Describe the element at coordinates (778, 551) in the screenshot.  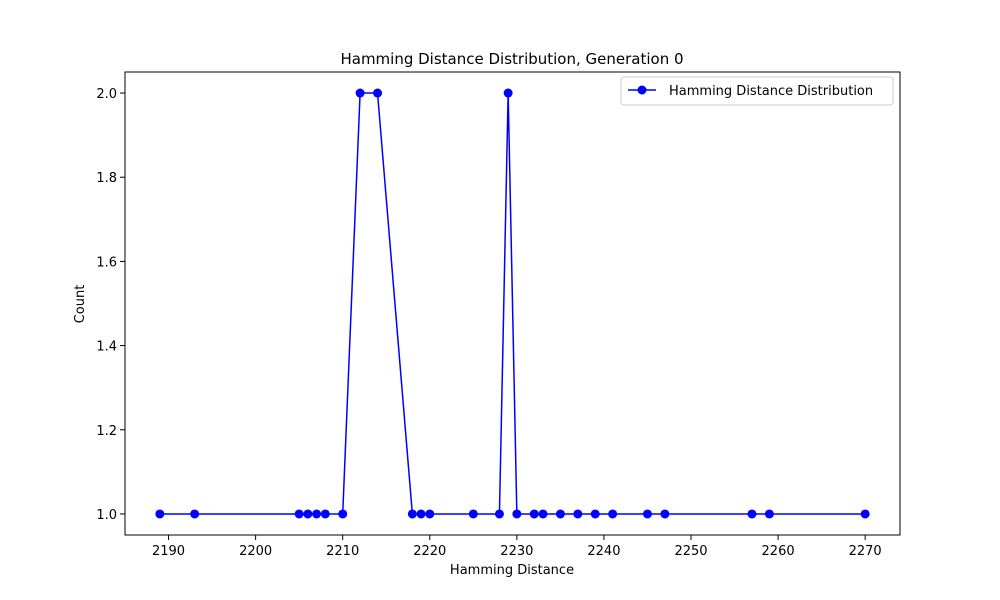
I see `x-tick-label: 2260` at that location.